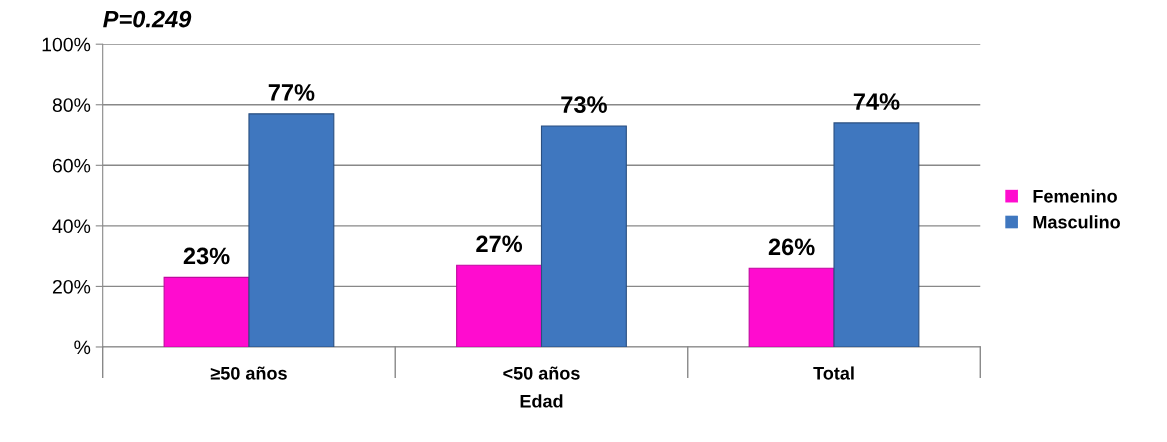 The image size is (1167, 442). Describe the element at coordinates (499, 244) in the screenshot. I see `data-label: 27%` at that location.